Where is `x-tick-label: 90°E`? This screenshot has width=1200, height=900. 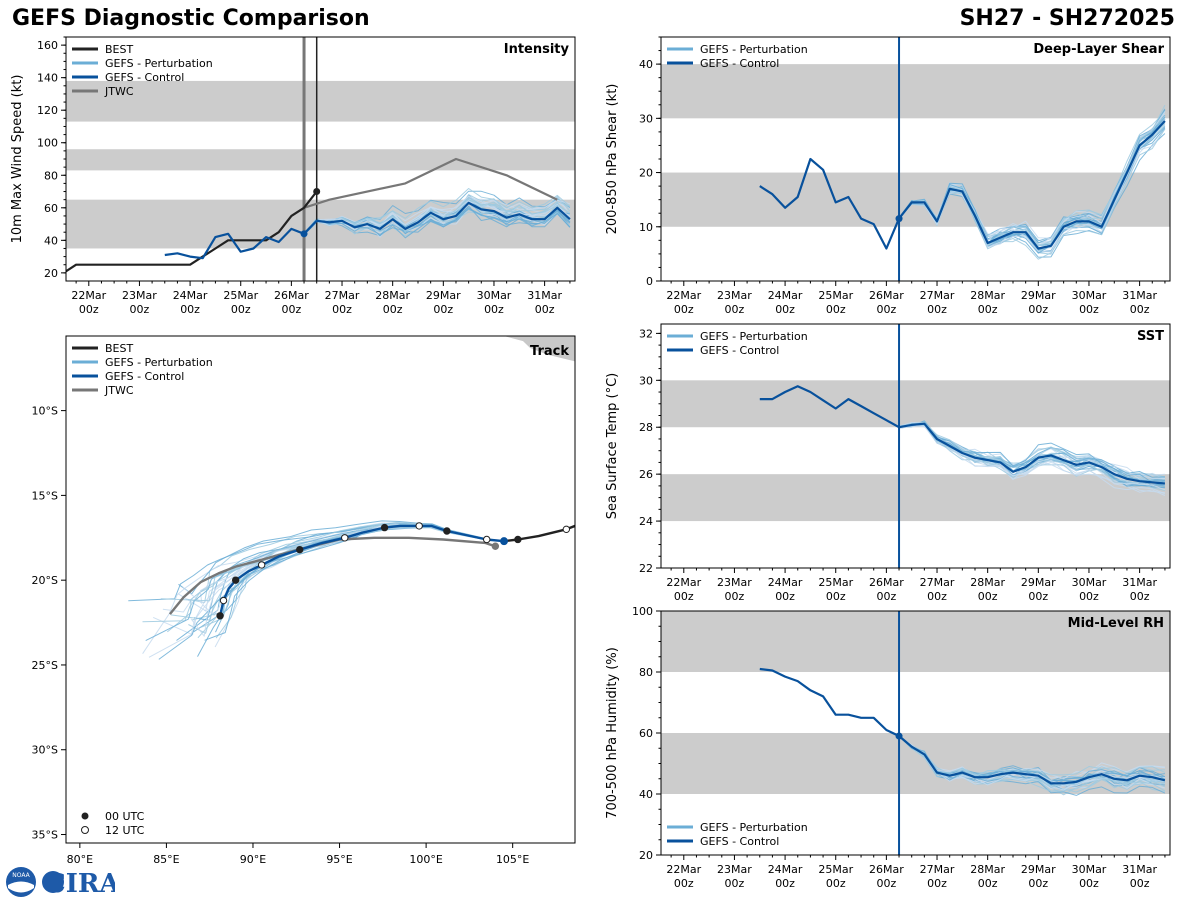 x-tick-label: 90°E is located at coordinates (253, 859).